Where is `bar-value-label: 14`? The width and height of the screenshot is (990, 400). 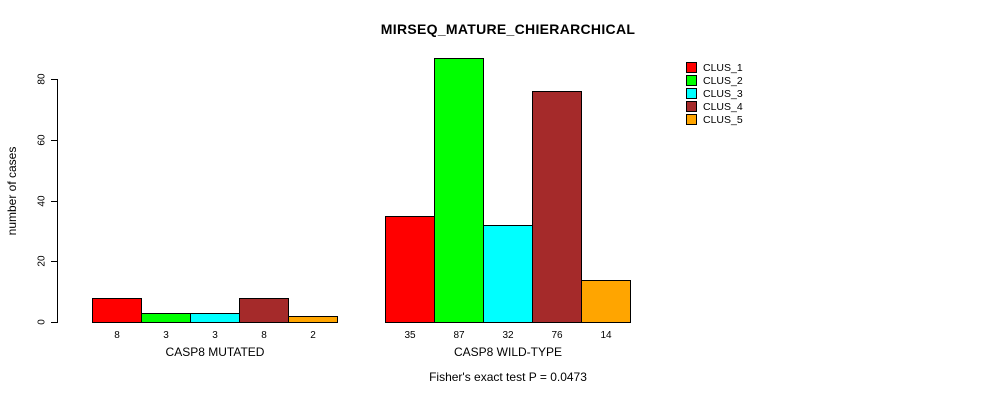 bar-value-label: 14 is located at coordinates (606, 335).